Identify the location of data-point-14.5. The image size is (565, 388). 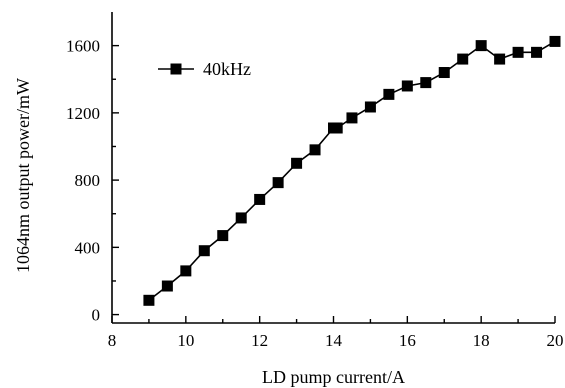
(352, 118).